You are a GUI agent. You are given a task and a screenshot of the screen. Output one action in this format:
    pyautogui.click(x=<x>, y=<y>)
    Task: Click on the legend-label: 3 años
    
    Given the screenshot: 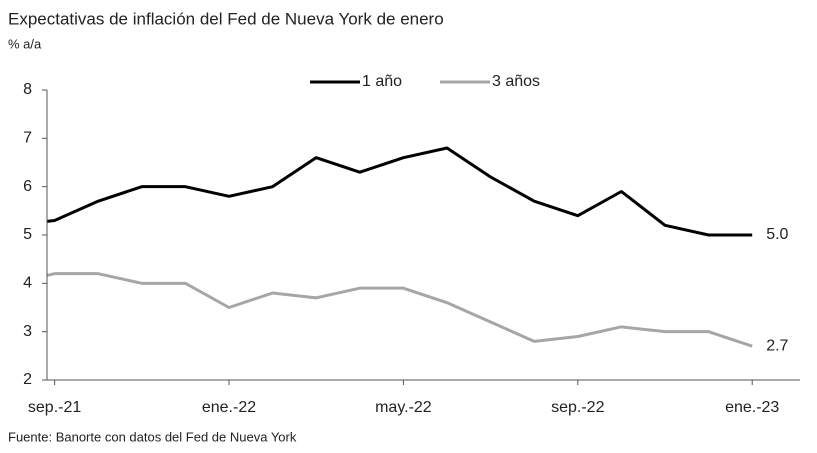 What is the action you would take?
    pyautogui.click(x=516, y=81)
    